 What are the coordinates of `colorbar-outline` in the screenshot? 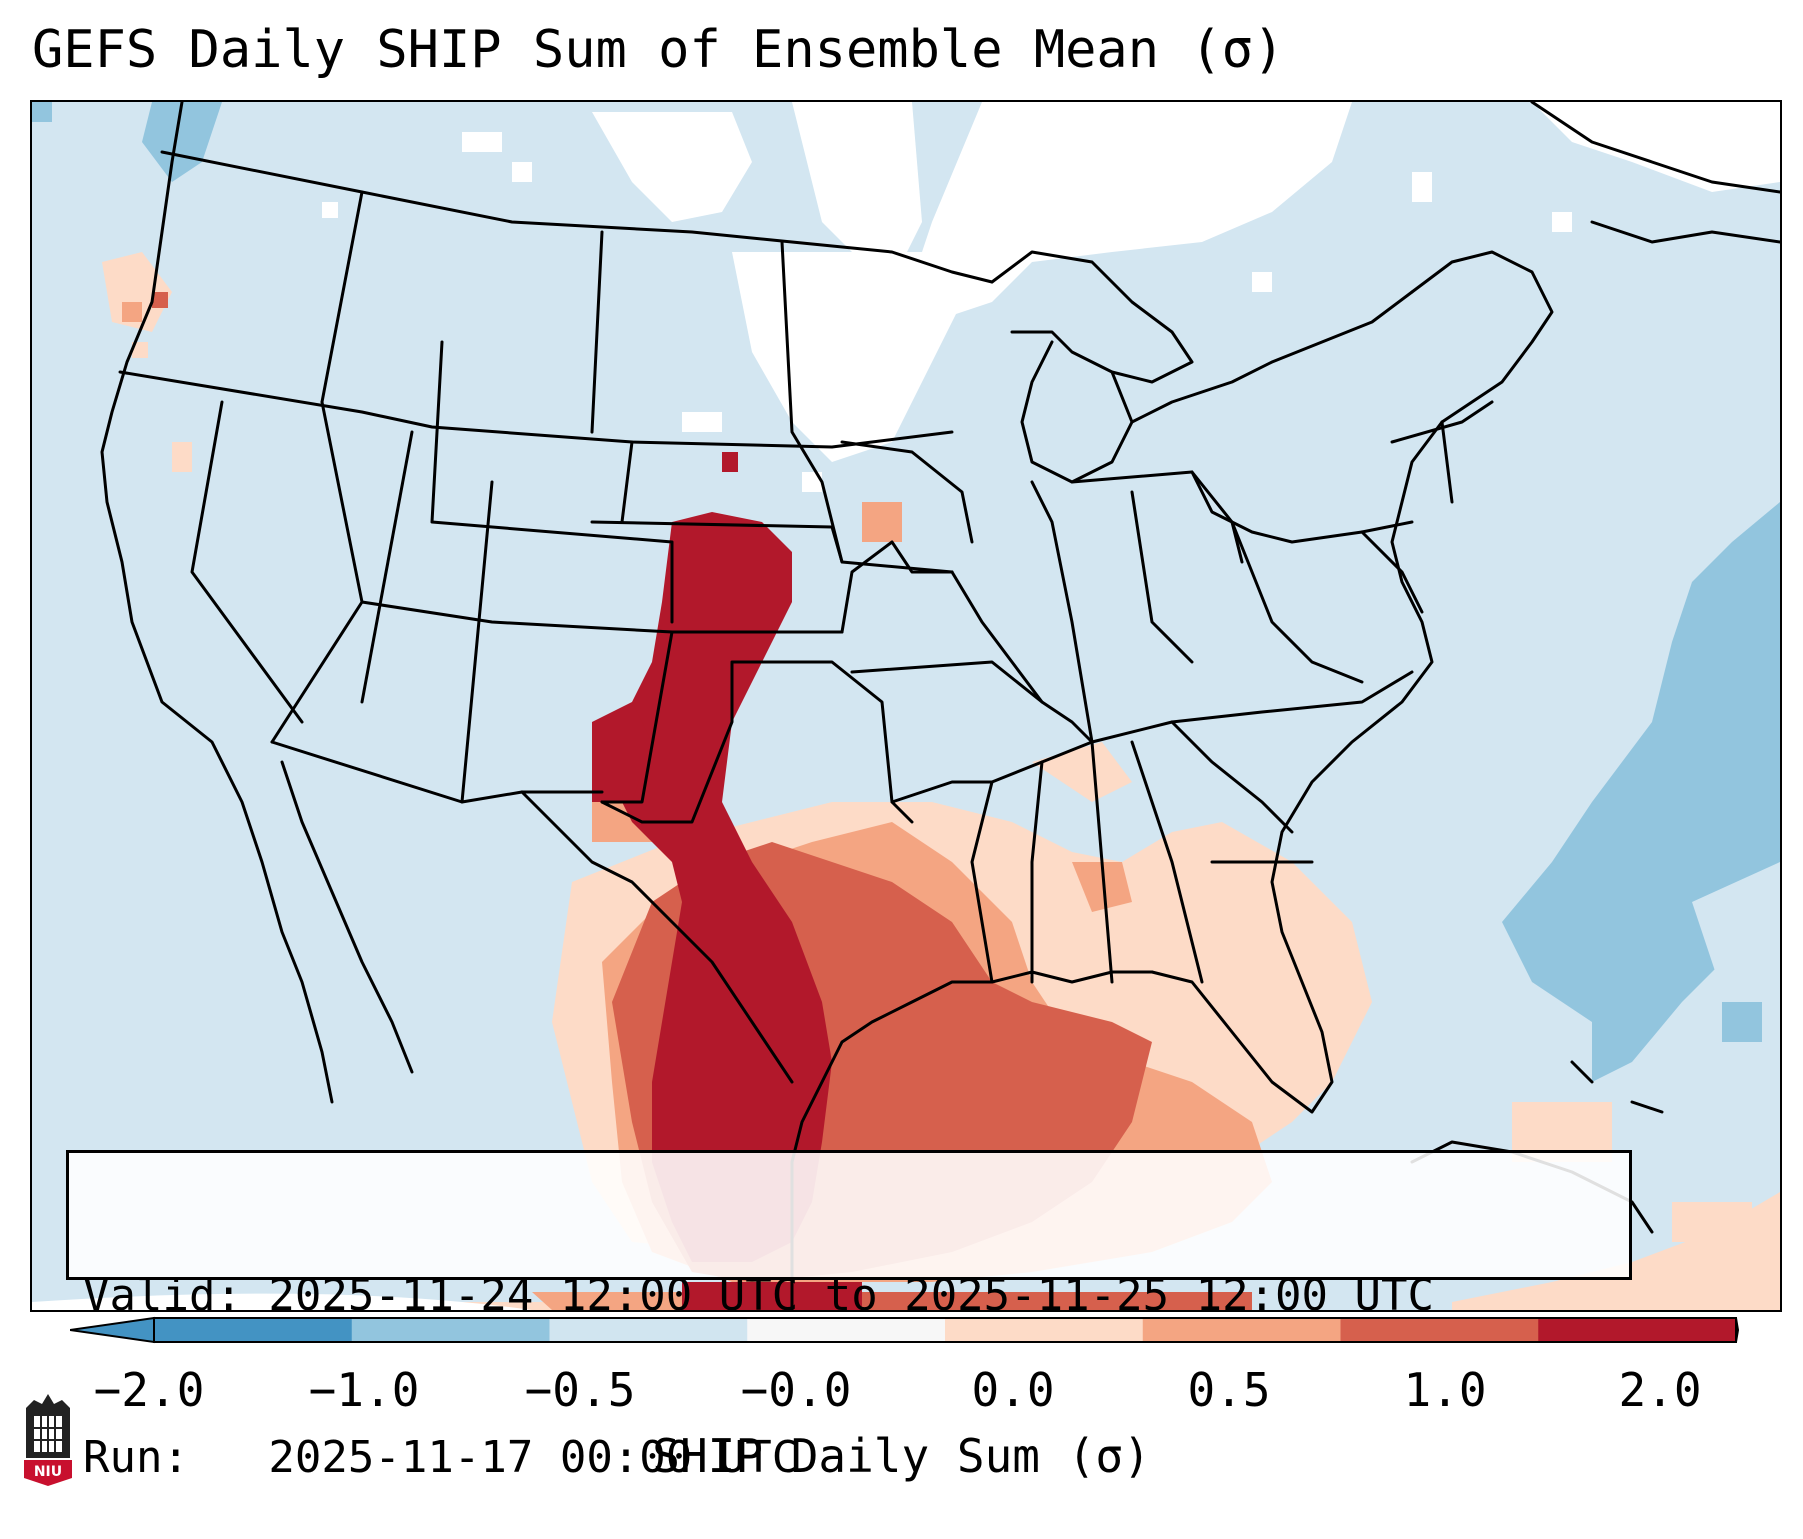 It's located at (945, 1330).